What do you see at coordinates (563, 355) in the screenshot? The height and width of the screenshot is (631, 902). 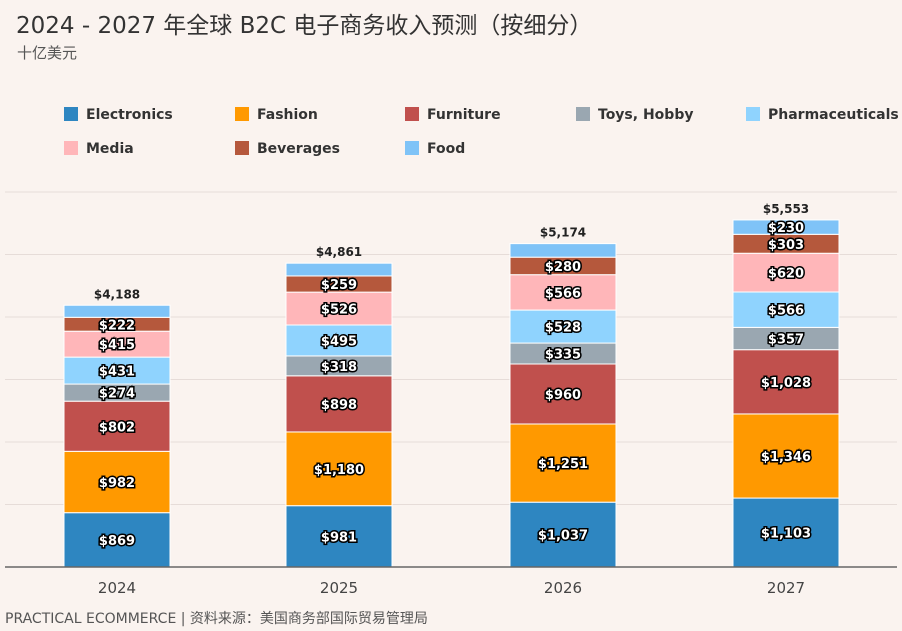 I see `data-label-toys-hobby-2026: $335` at bounding box center [563, 355].